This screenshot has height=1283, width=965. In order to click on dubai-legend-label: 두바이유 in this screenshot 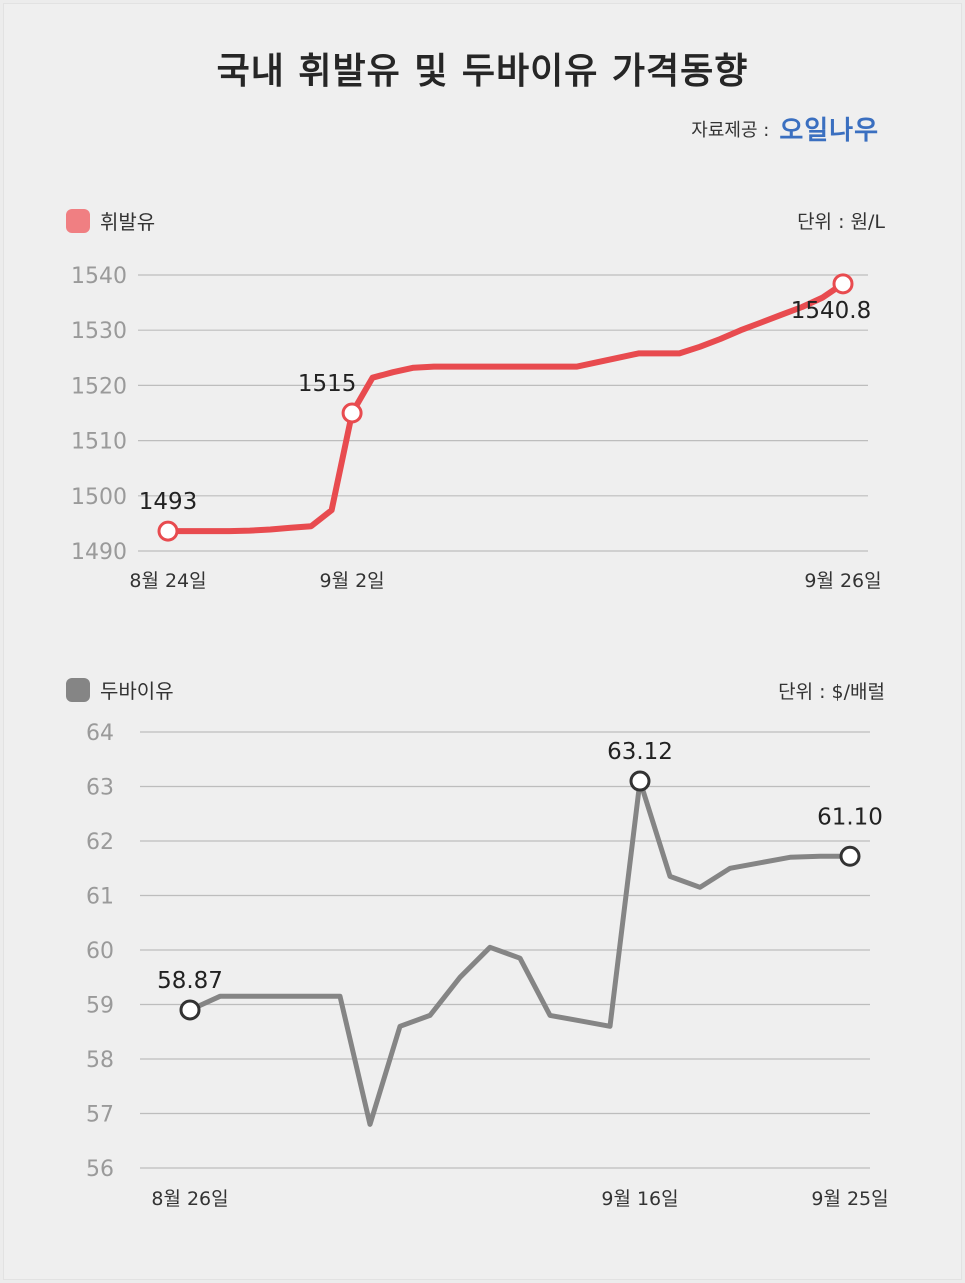, I will do `click(137, 691)`.